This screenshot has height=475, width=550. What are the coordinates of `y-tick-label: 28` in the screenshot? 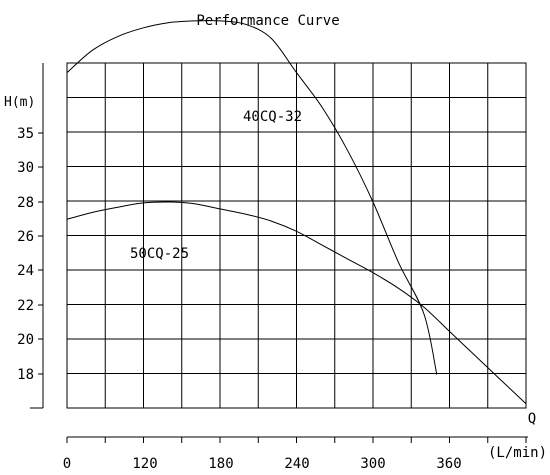 It's located at (25, 203).